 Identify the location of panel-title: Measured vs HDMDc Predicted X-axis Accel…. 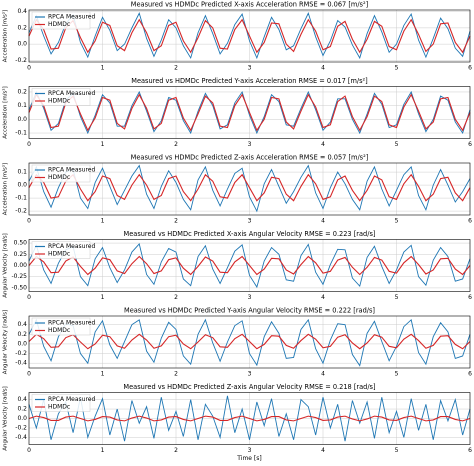
(249, 5).